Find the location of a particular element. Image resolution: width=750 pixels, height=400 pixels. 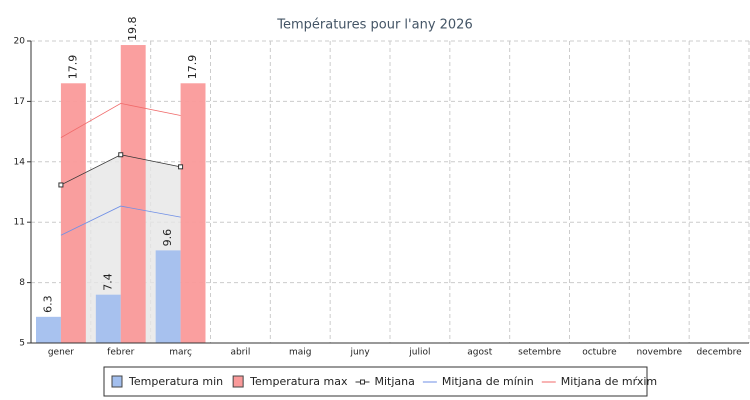

value-label: 7.4 is located at coordinates (107, 282).